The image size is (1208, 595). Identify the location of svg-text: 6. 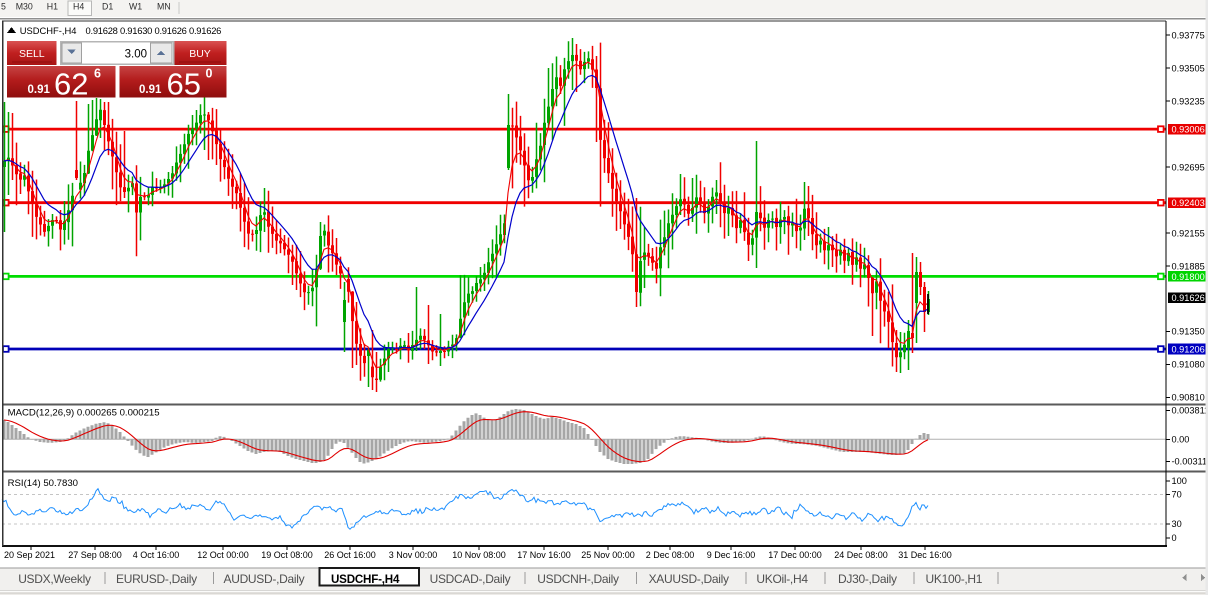
(97, 74).